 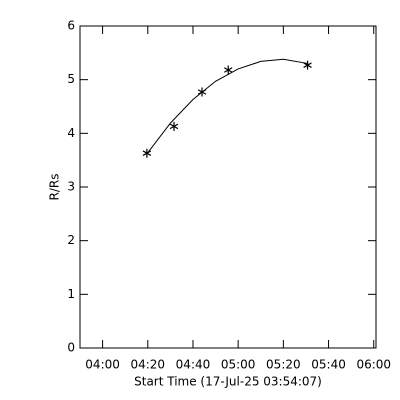 What do you see at coordinates (147, 365) in the screenshot?
I see `x-tick-label: 04:20` at bounding box center [147, 365].